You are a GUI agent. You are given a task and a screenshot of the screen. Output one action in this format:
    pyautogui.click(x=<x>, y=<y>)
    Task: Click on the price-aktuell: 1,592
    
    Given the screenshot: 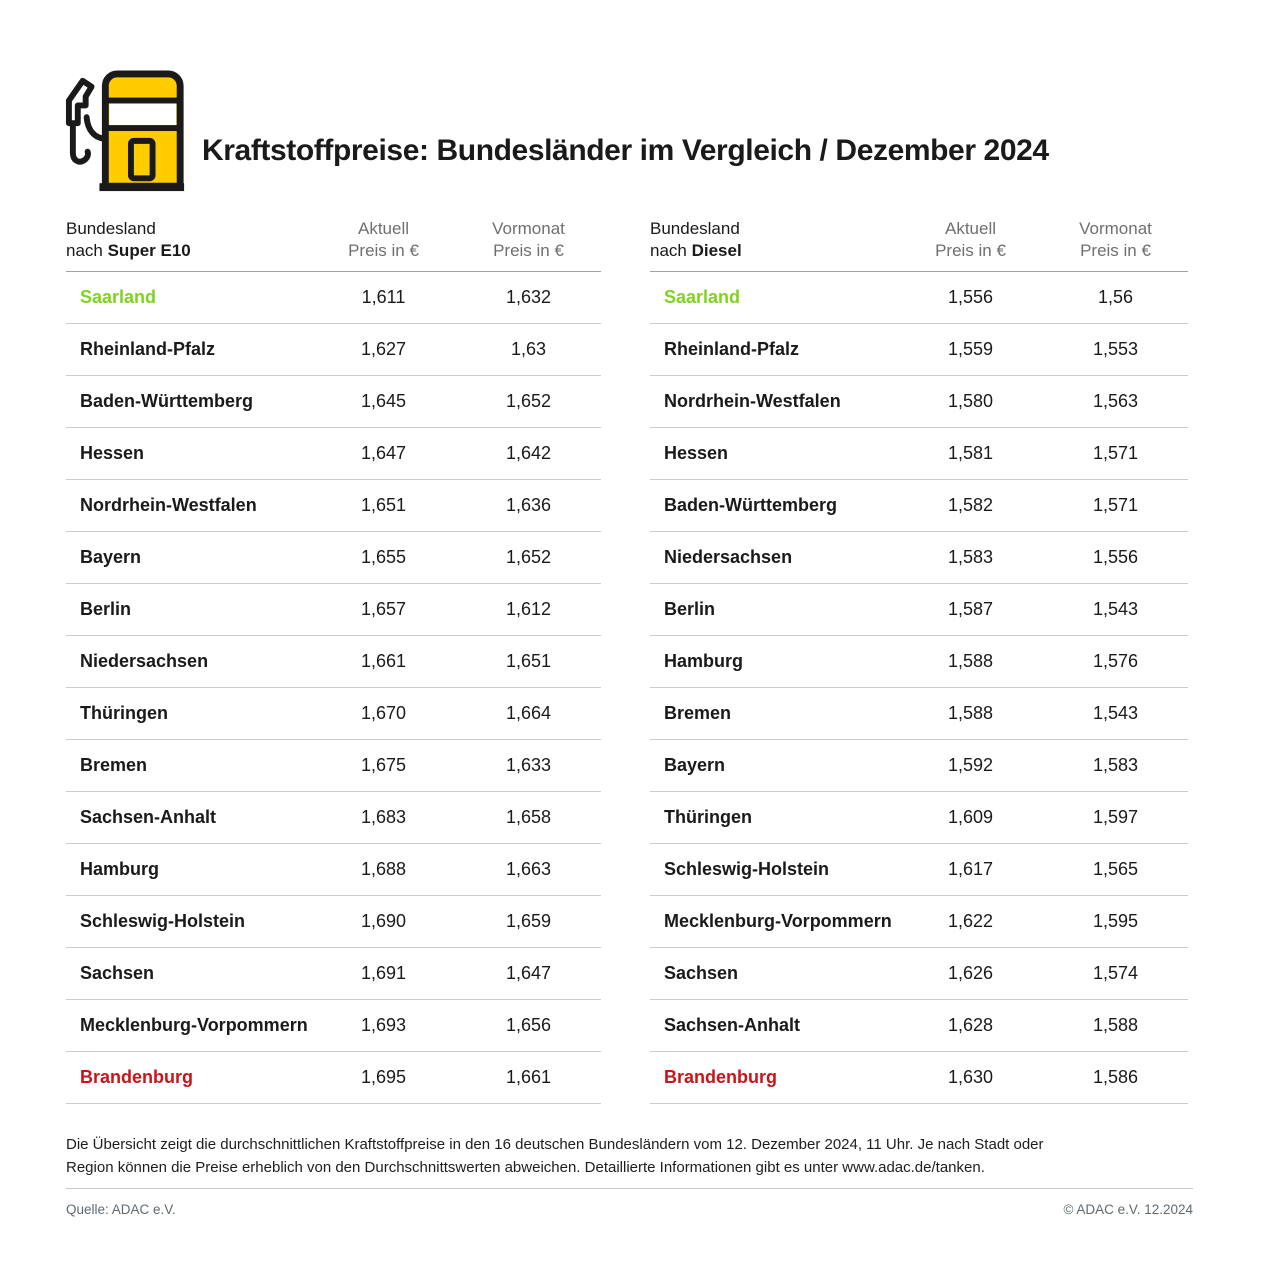 What is the action you would take?
    pyautogui.click(x=970, y=765)
    